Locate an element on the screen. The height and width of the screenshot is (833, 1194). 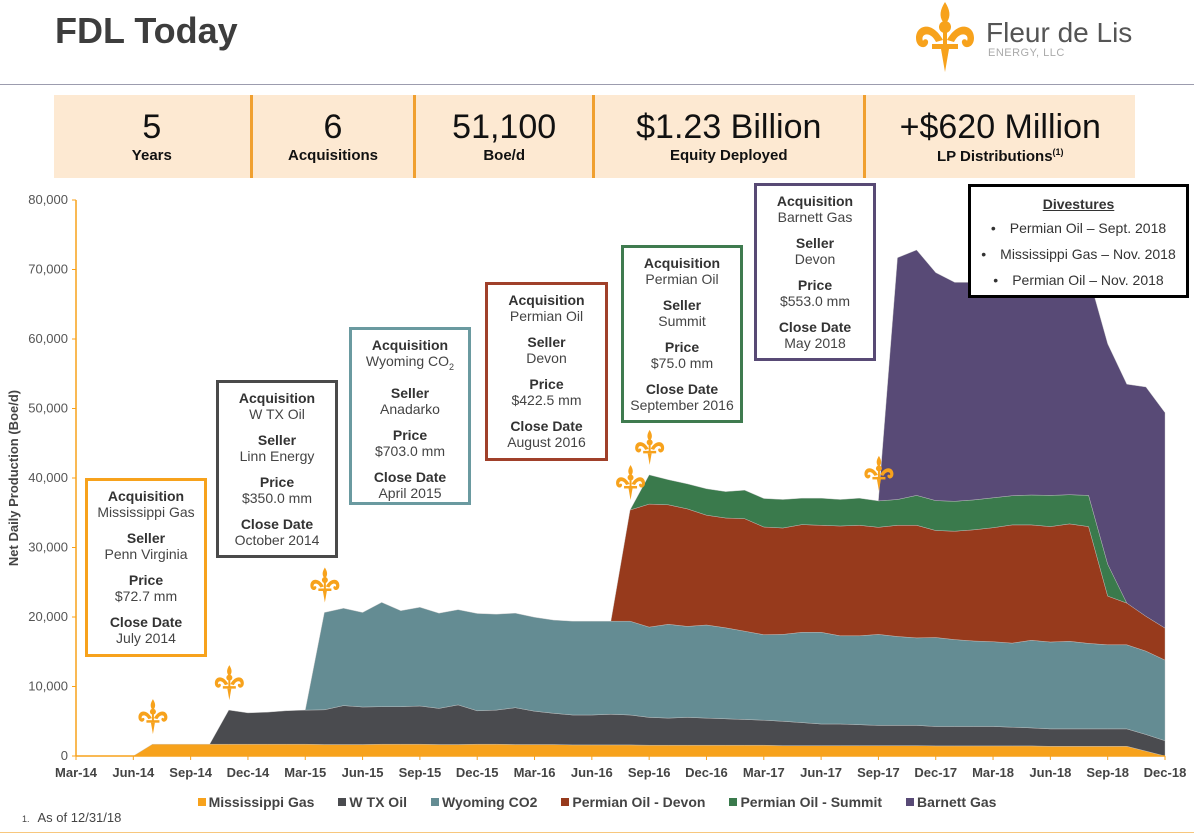
y-tick-label: 50,000 is located at coordinates (48, 408).